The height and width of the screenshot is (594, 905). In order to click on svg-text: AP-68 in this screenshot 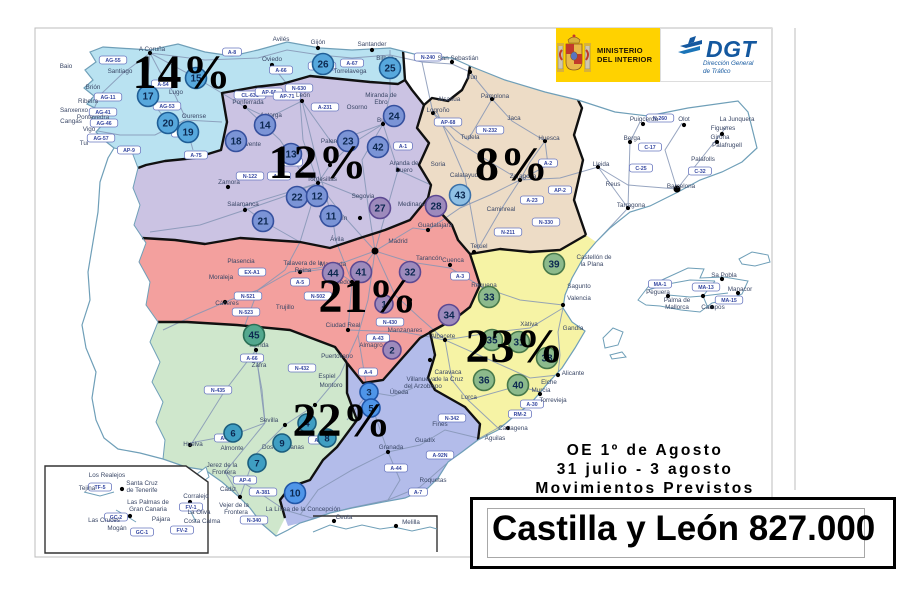, I will do `click(448, 123)`.